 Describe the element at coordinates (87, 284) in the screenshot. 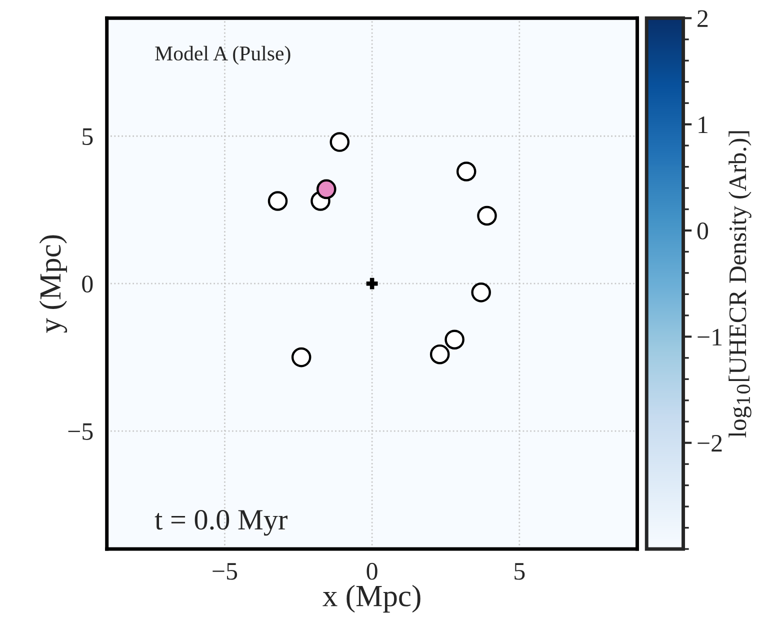

I see `y-tick-label: 0` at that location.